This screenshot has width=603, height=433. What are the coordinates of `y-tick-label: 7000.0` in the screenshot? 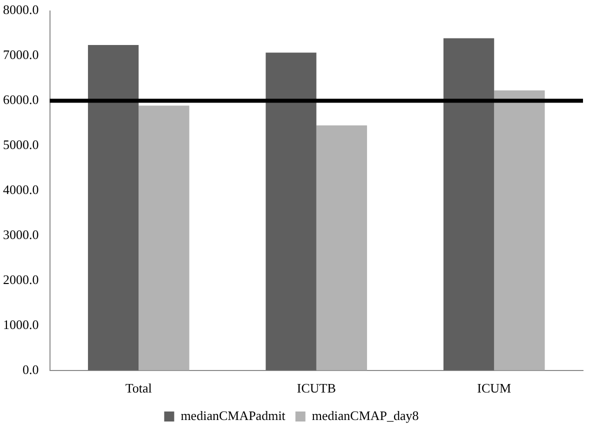 It's located at (21, 54).